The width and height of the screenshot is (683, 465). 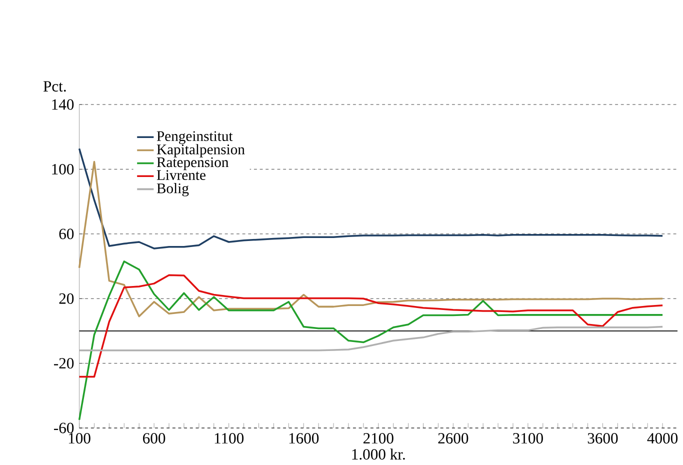 I want to click on x-tick-label: 4000, so click(x=662, y=438).